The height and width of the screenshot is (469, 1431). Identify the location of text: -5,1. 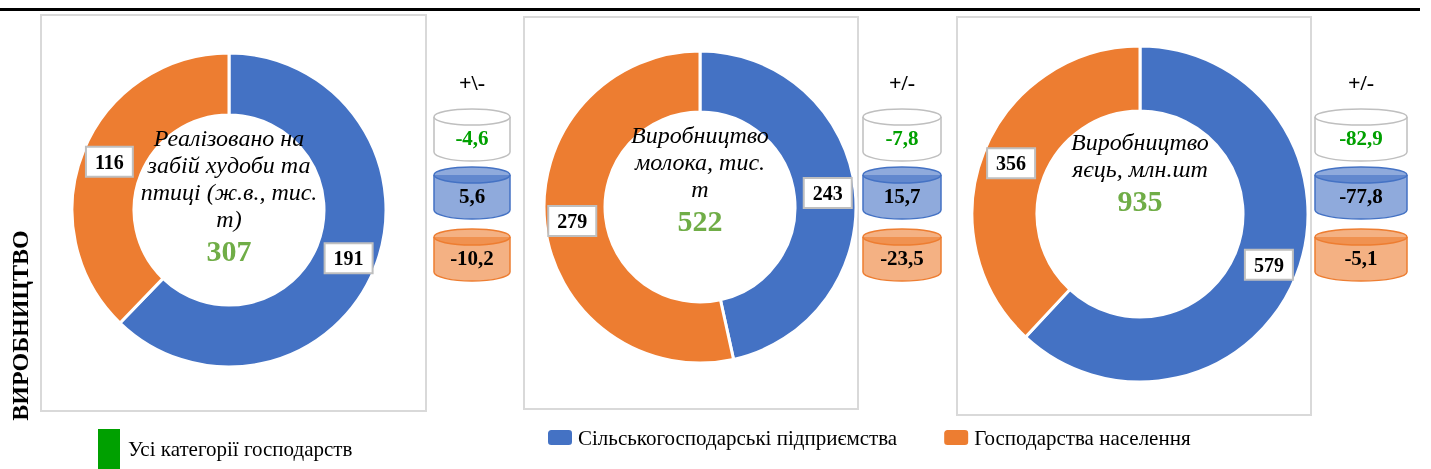
(1361, 258).